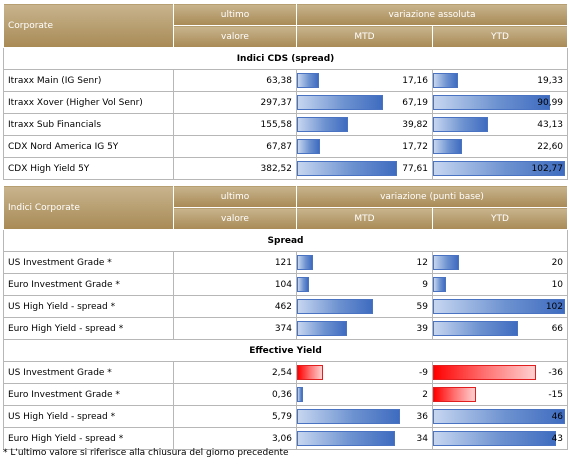 The height and width of the screenshot is (466, 570). What do you see at coordinates (500, 102) in the screenshot?
I see `ytd-cell: 90,99` at bounding box center [500, 102].